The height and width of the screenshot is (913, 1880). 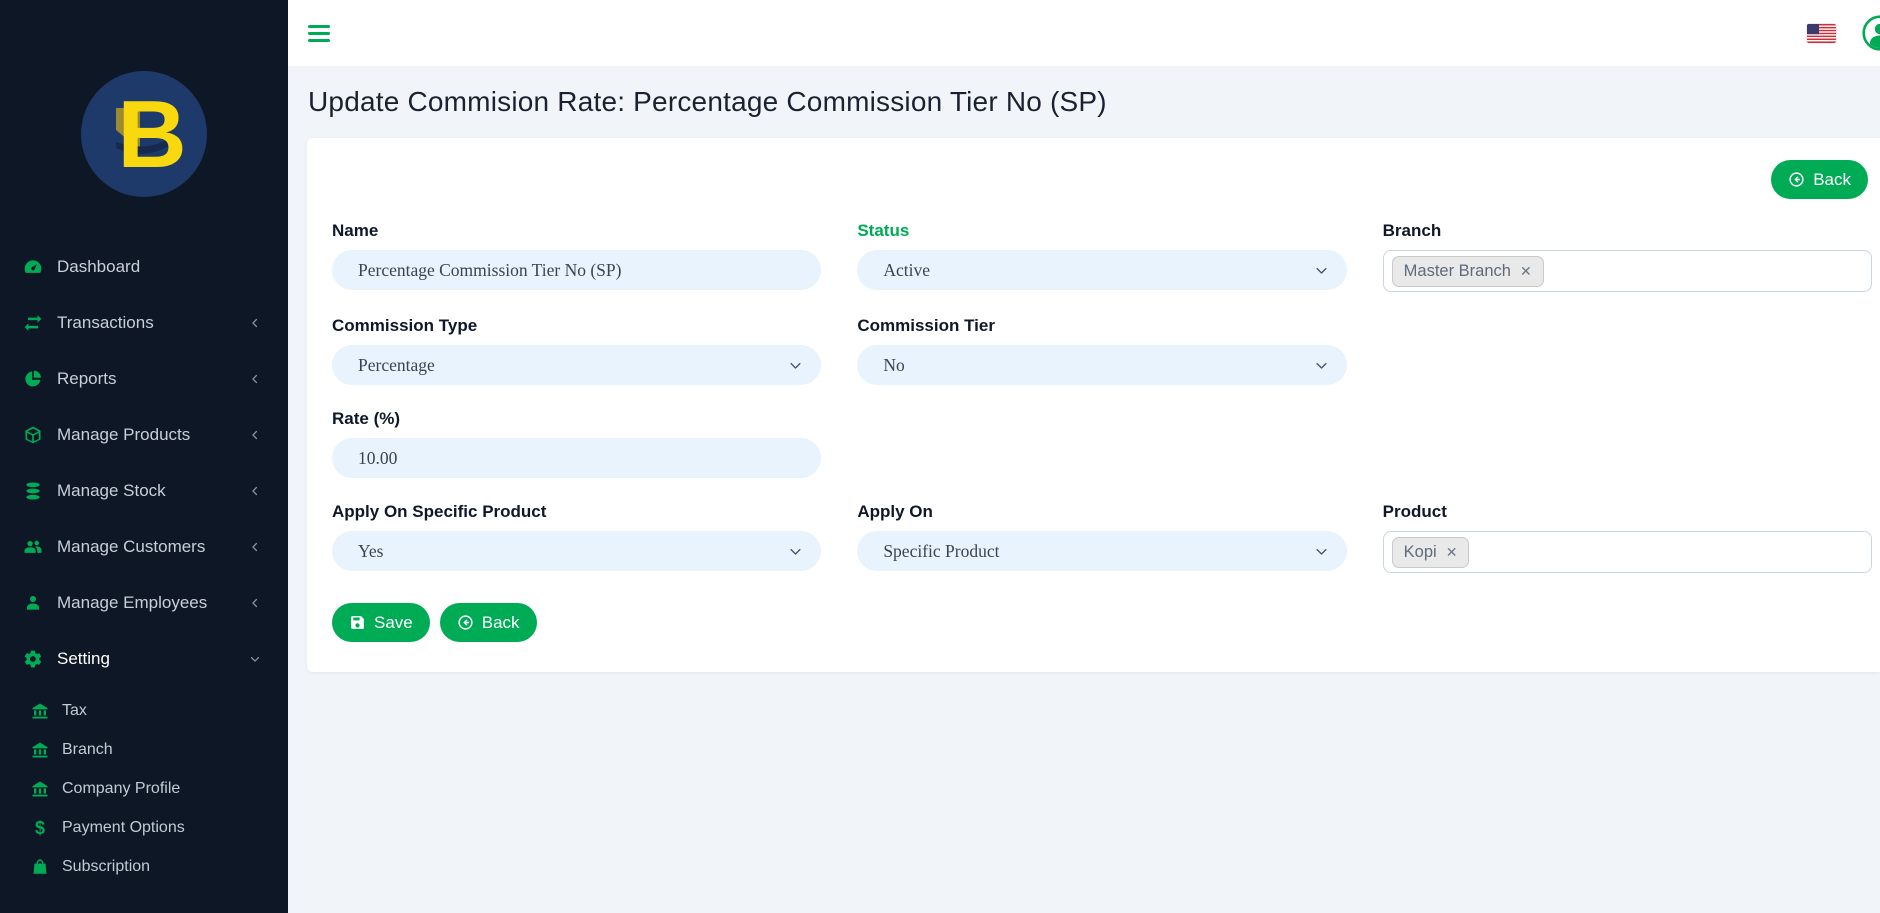 What do you see at coordinates (577, 270) in the screenshot?
I see `name-input` at bounding box center [577, 270].